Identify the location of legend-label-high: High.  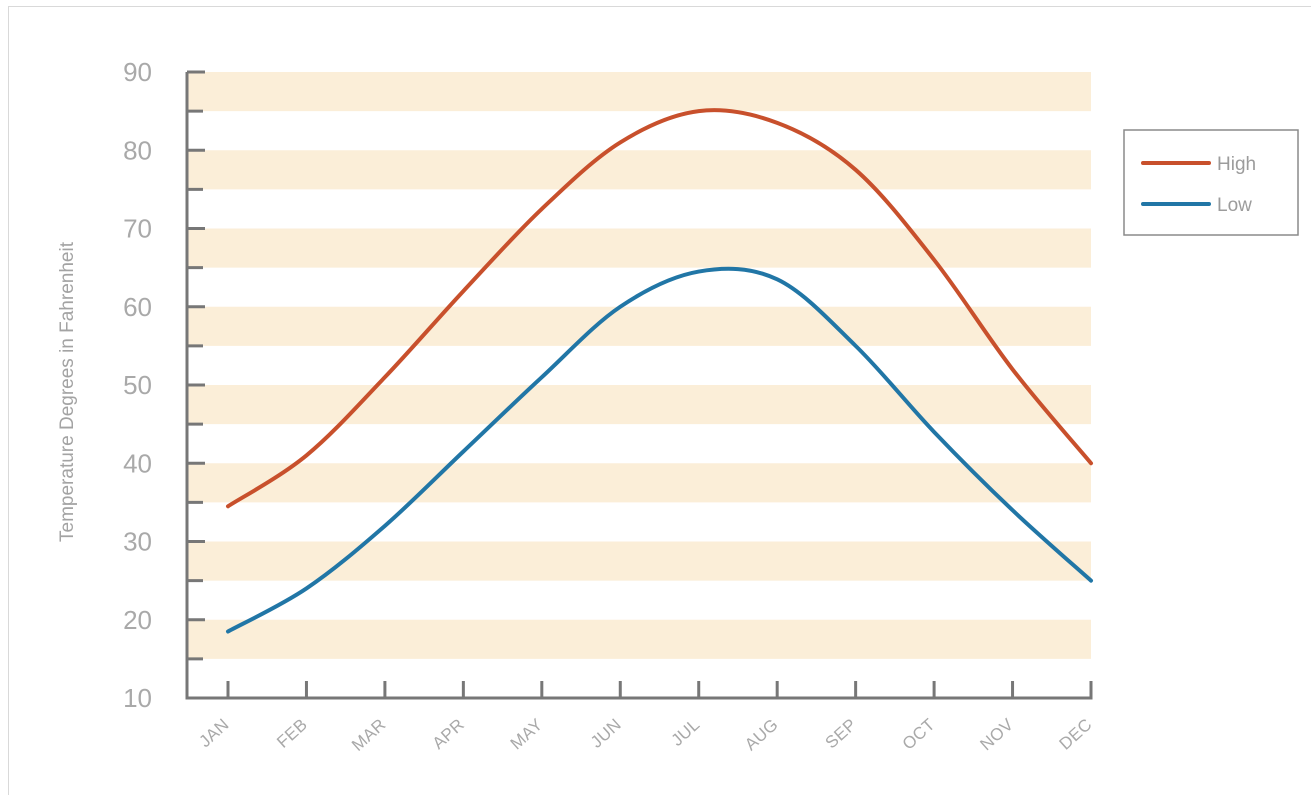
(1236, 164).